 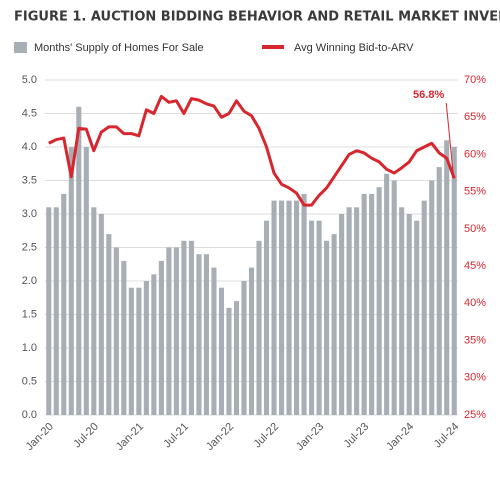 What do you see at coordinates (29, 180) in the screenshot?
I see `y-tick-label: 3.5` at bounding box center [29, 180].